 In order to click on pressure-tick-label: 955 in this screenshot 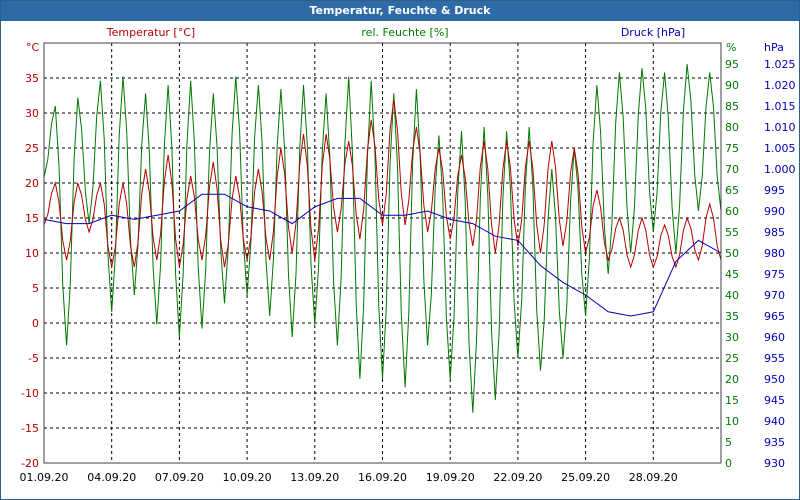, I will do `click(774, 358)`.